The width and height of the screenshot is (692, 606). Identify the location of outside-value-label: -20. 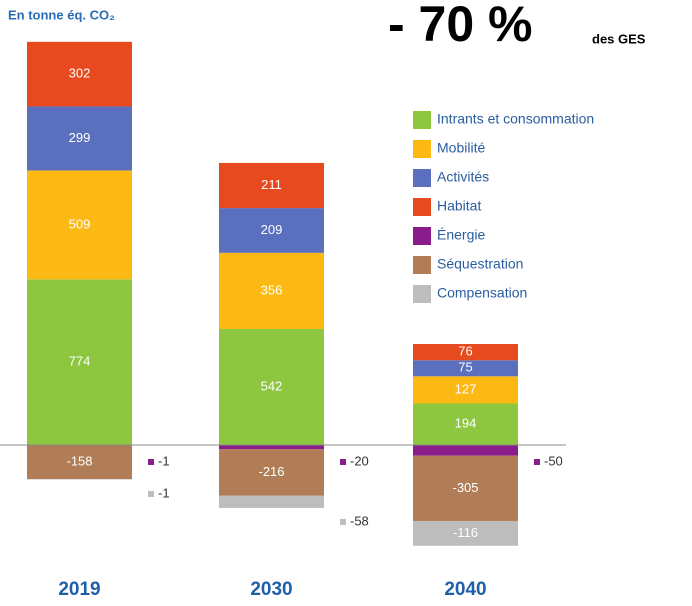
(359, 460).